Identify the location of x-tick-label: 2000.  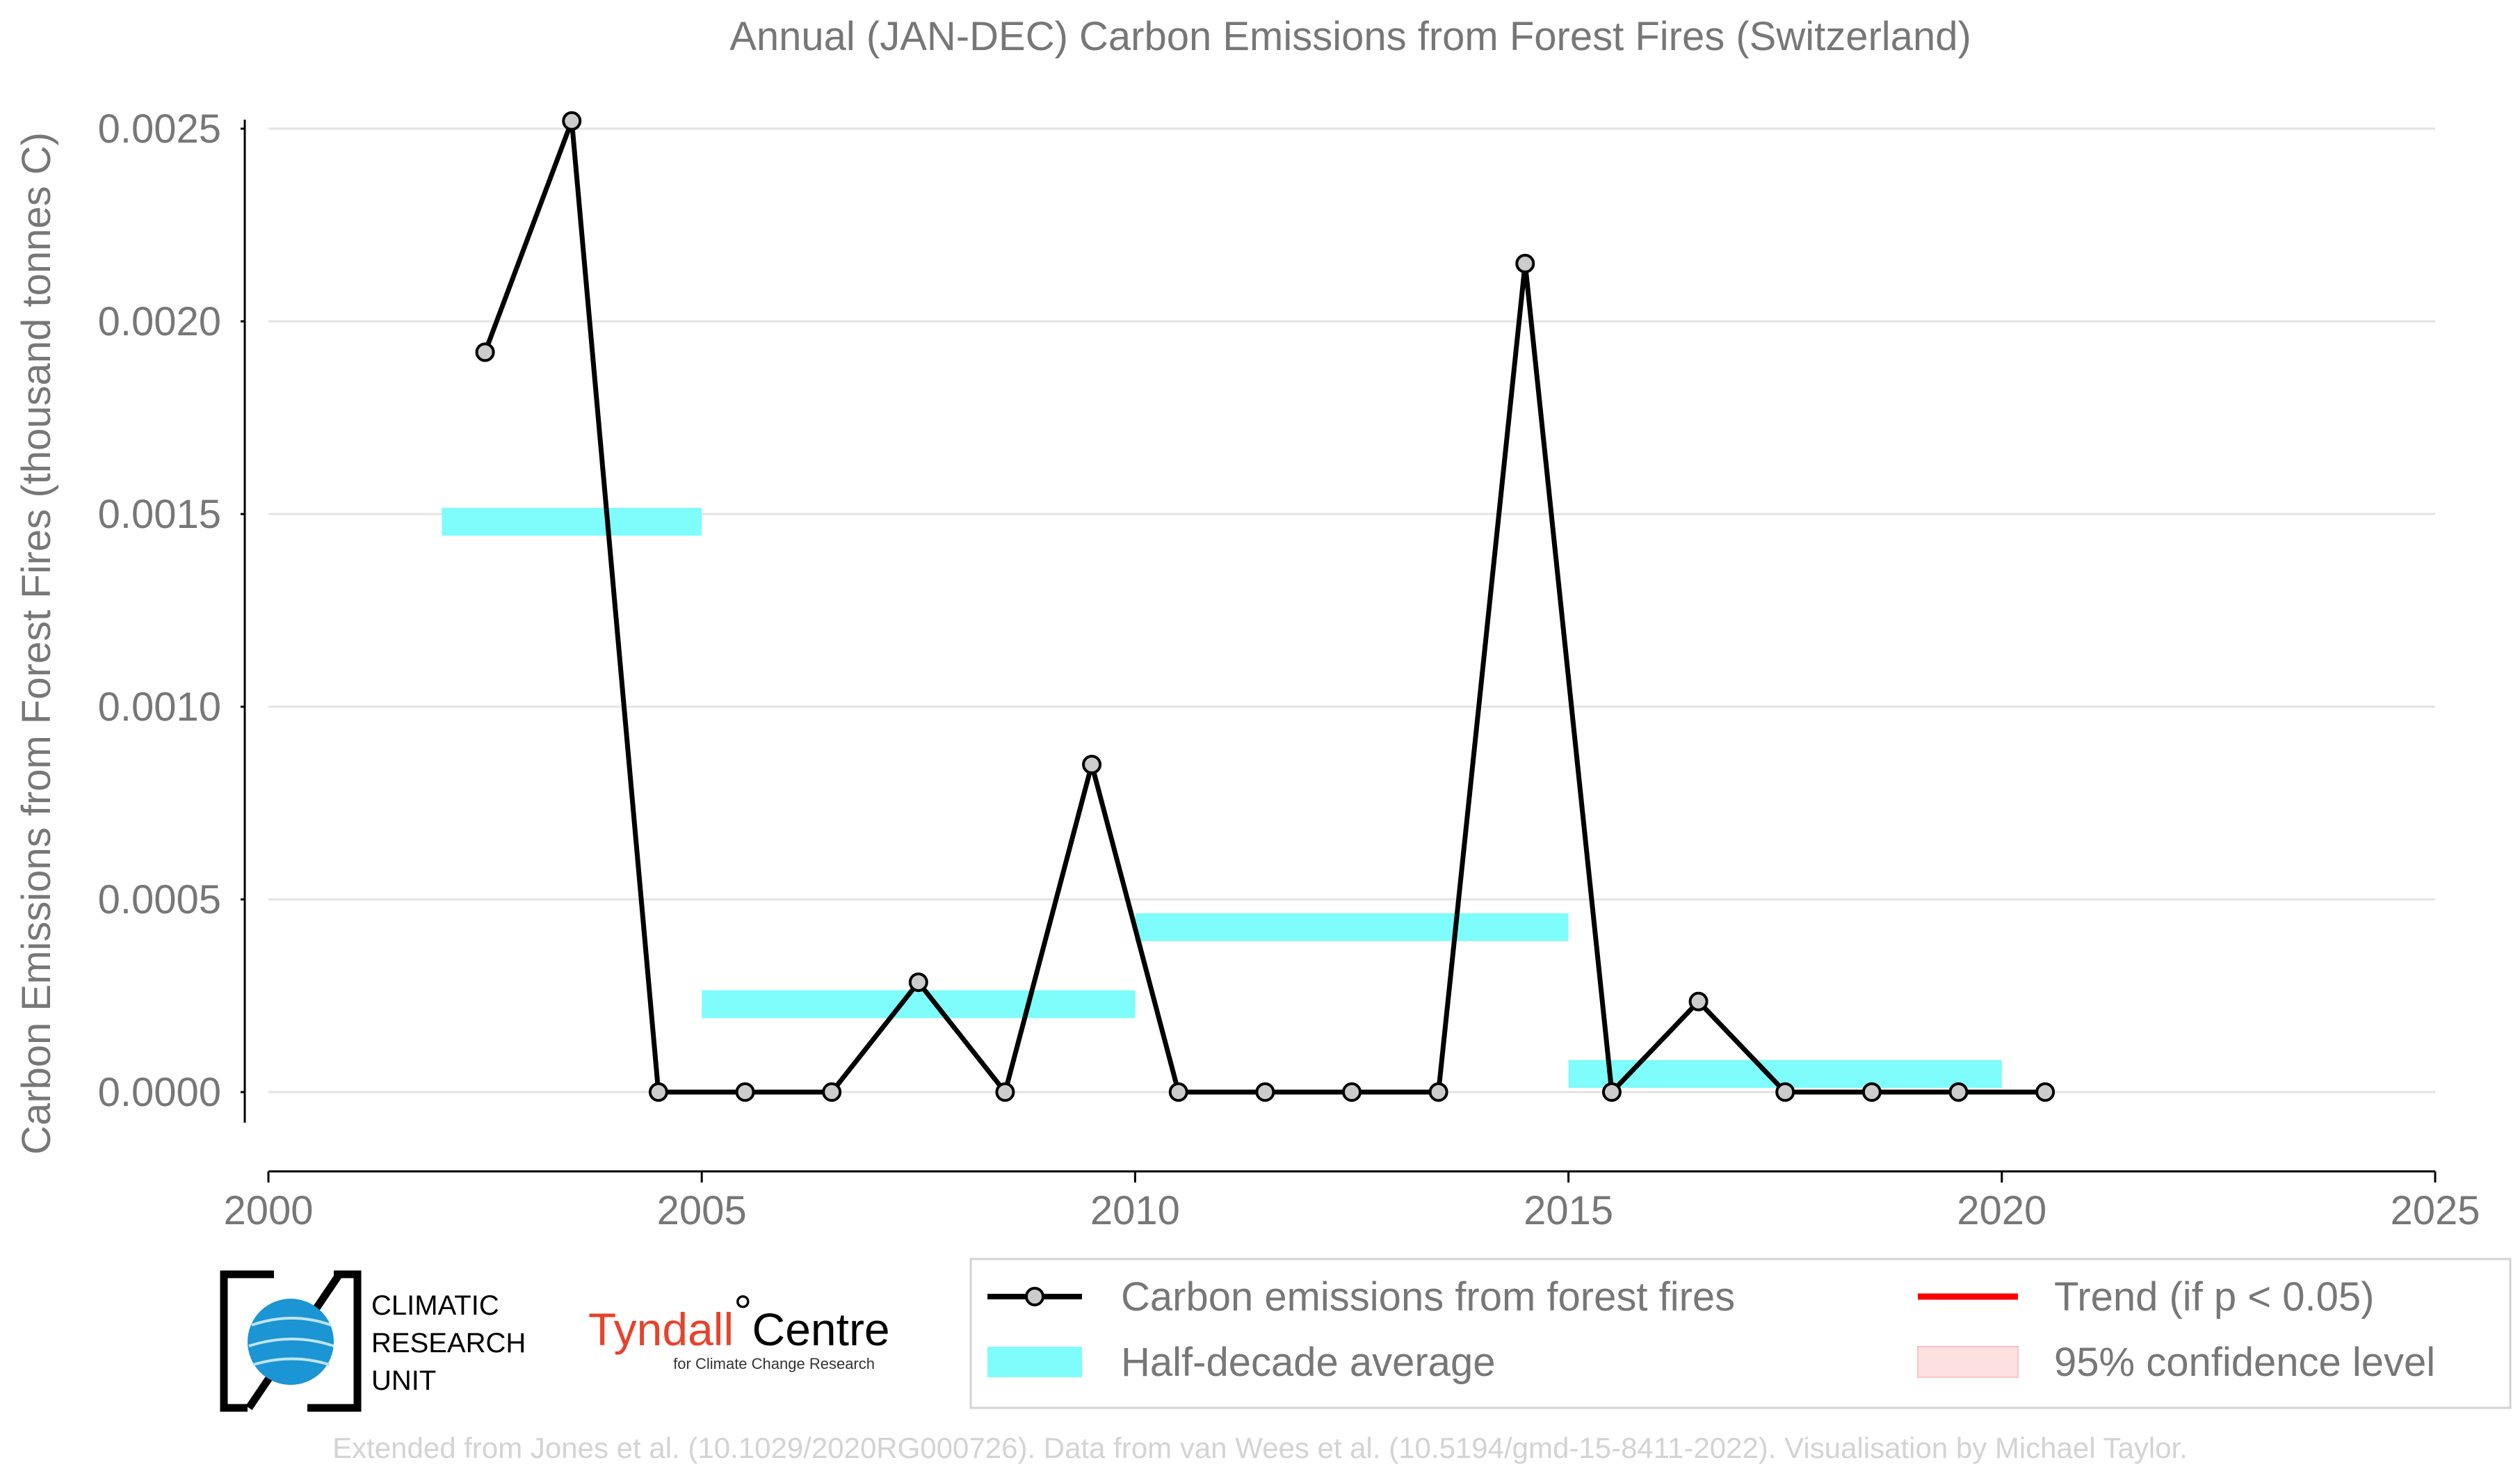
(268, 1211).